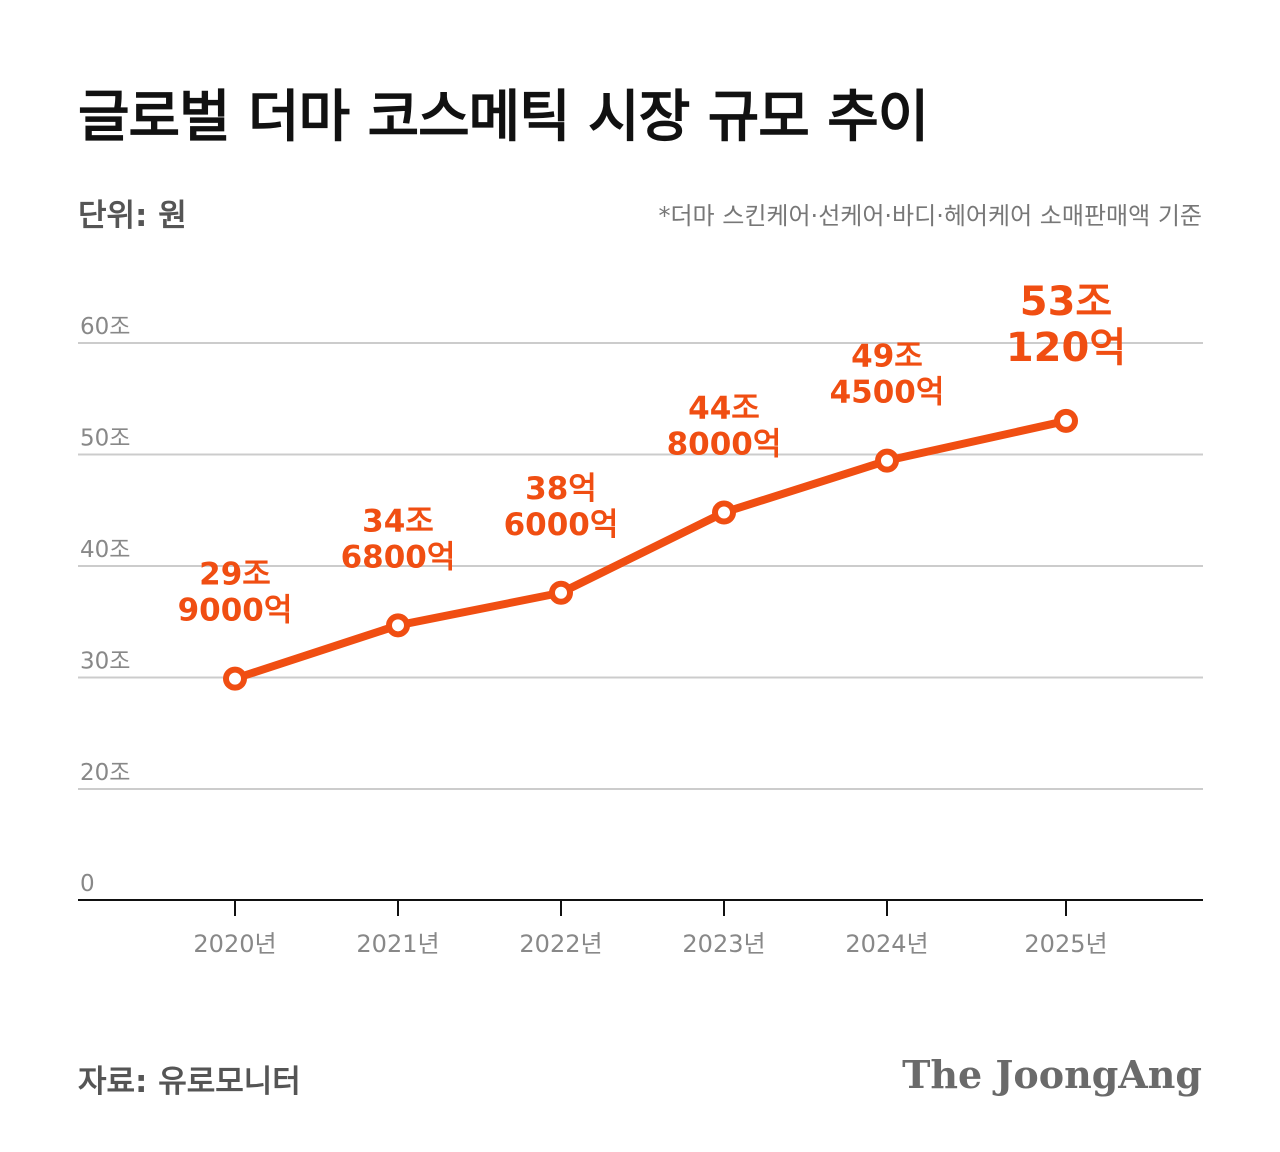 The width and height of the screenshot is (1280, 1152). Describe the element at coordinates (235, 611) in the screenshot. I see `data-label-line: 9000억` at that location.